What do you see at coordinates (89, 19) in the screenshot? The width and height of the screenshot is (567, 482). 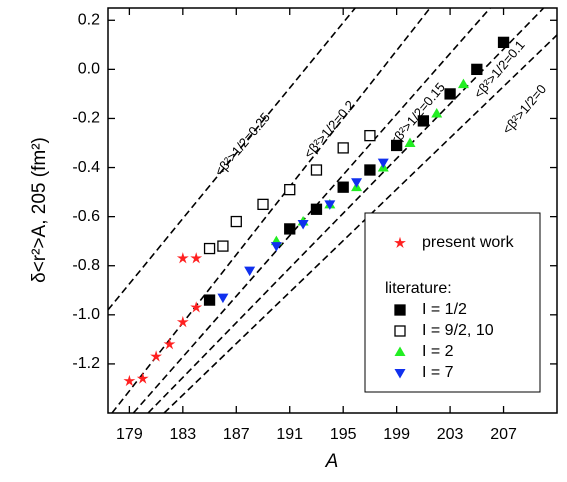 I see `y-tick-label: 0.2` at bounding box center [89, 19].